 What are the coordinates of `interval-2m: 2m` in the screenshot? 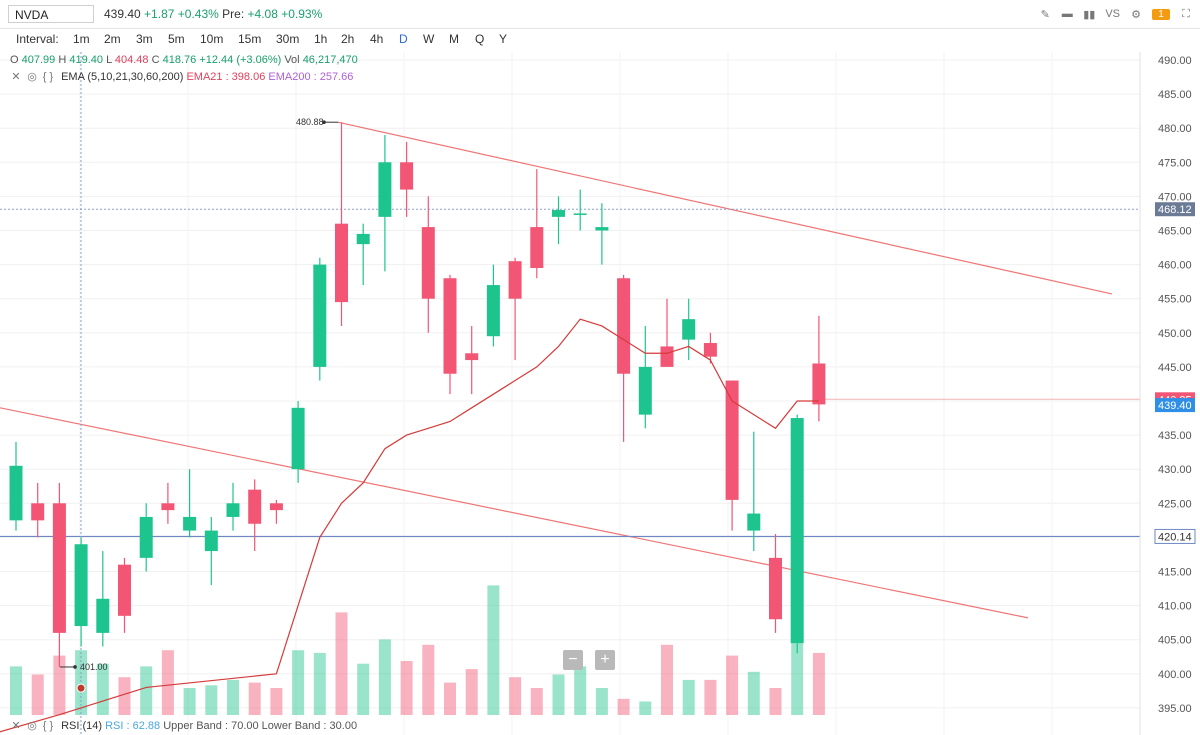 It's located at (112, 39).